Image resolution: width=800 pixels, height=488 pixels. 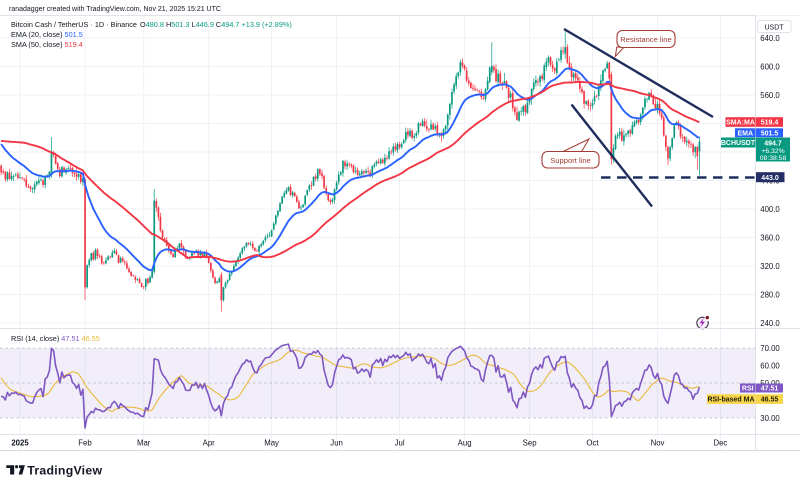 What do you see at coordinates (770, 178) in the screenshot?
I see `svg-text: 443.0` at bounding box center [770, 178].